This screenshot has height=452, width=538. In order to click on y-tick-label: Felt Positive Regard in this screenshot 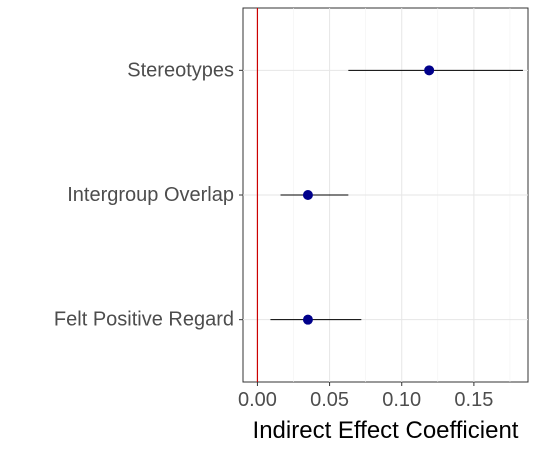, I will do `click(144, 320)`.